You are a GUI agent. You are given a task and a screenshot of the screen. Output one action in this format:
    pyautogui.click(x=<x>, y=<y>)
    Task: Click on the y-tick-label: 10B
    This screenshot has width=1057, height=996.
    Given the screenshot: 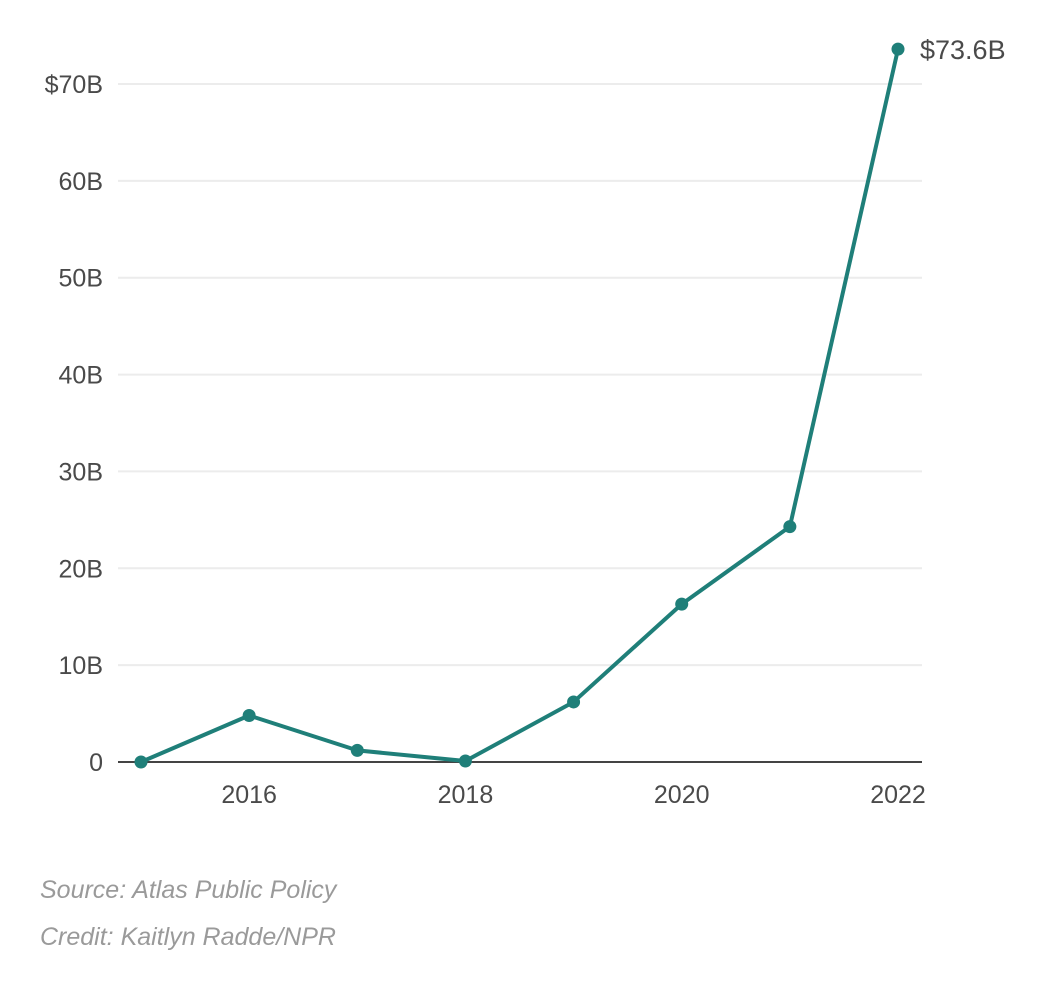 What is the action you would take?
    pyautogui.click(x=81, y=666)
    